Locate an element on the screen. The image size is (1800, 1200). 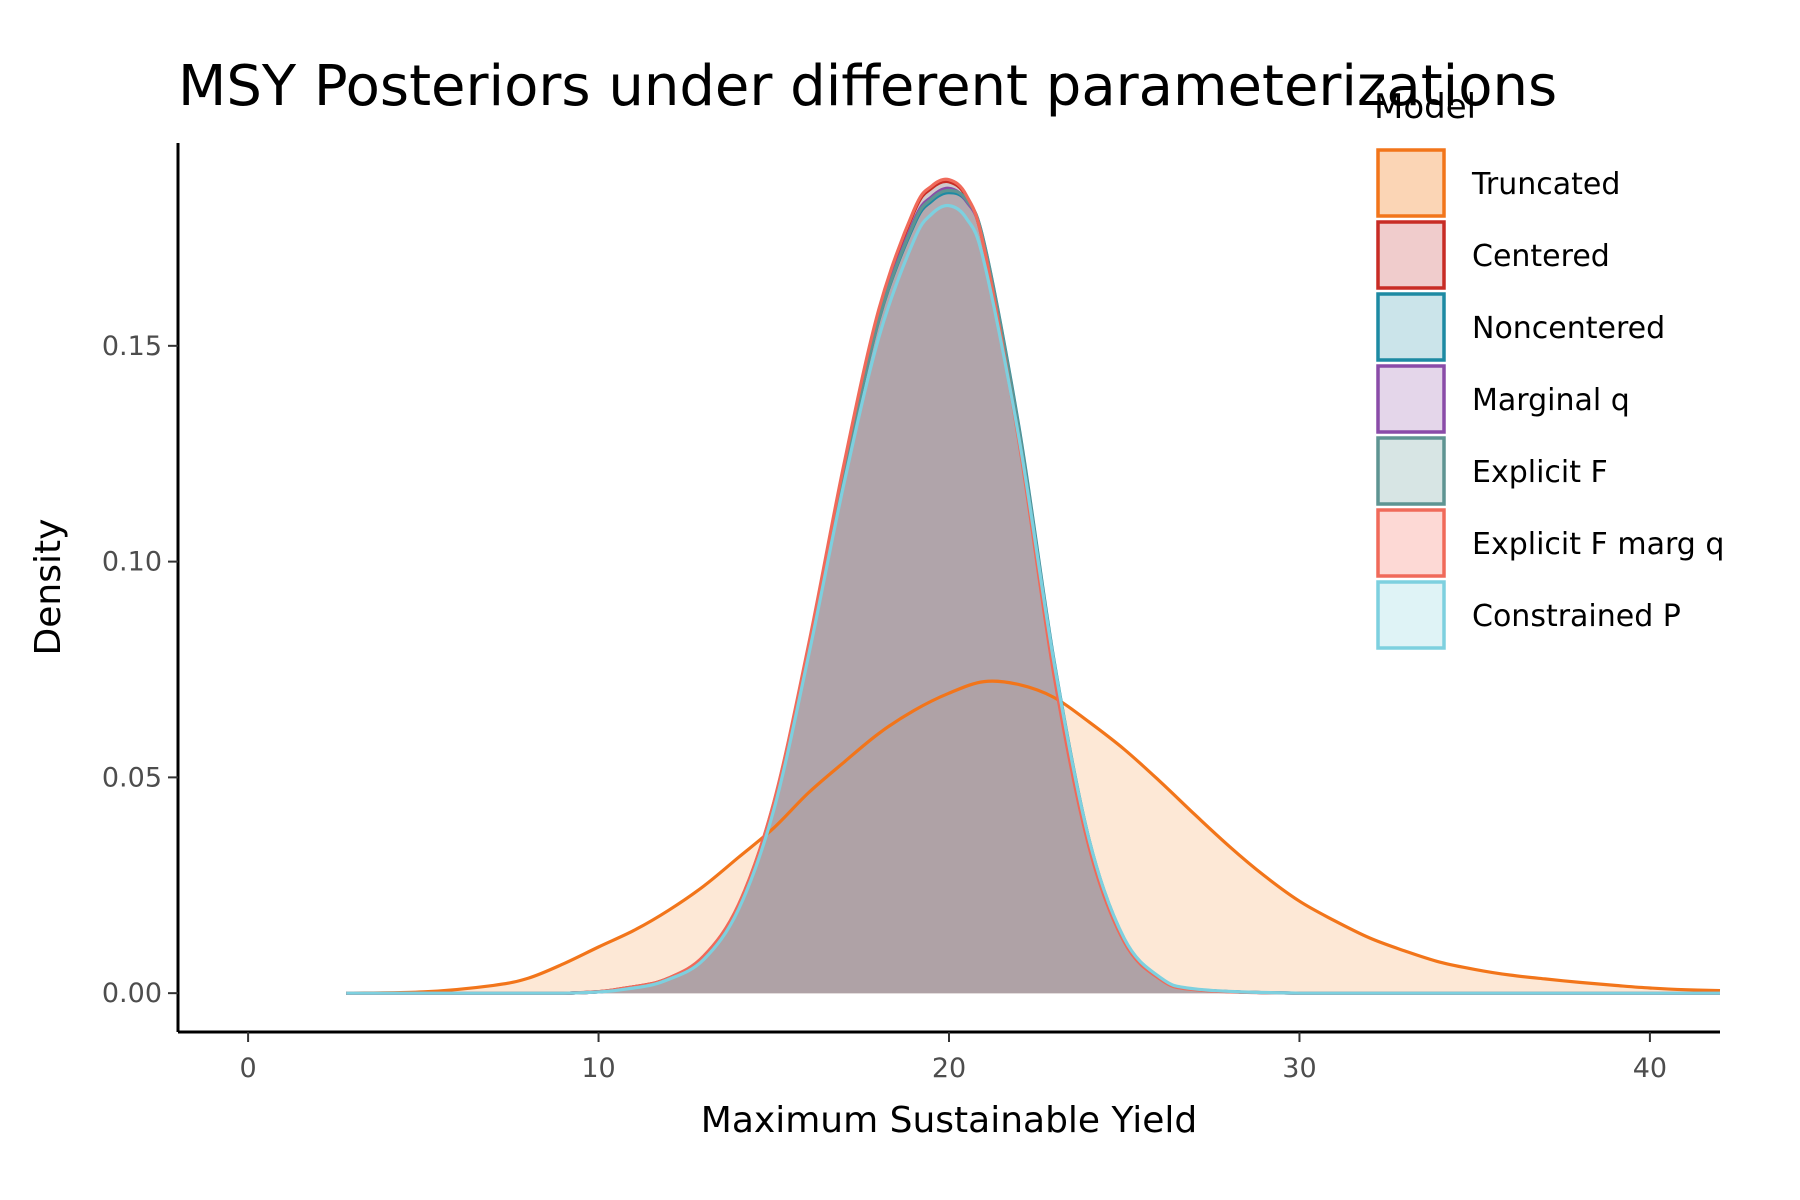
legend-label-marginal-q: Marginal q is located at coordinates (1551, 400).